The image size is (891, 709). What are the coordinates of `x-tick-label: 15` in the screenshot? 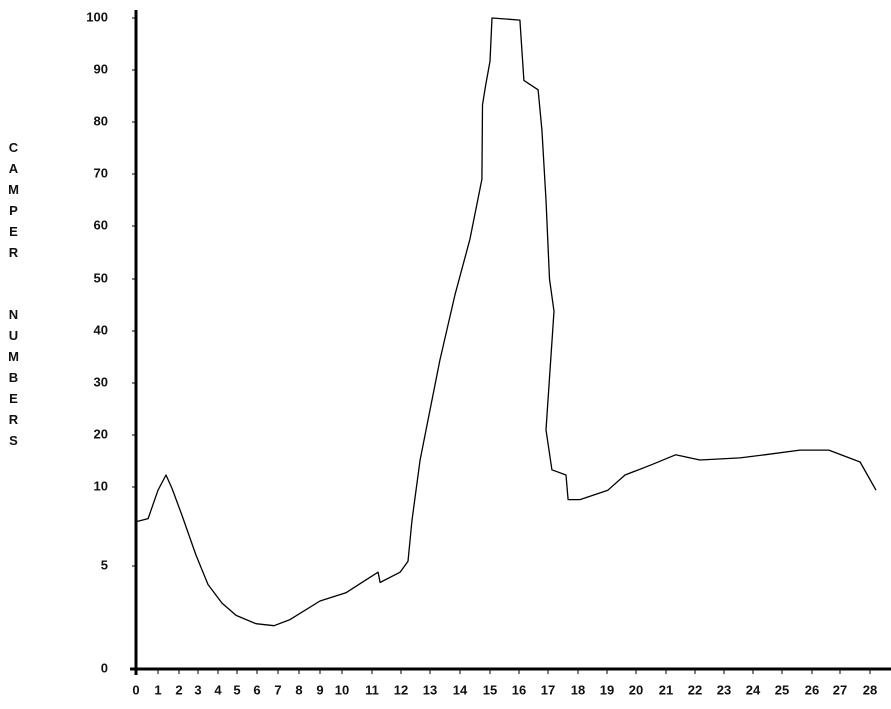 It's located at (490, 689).